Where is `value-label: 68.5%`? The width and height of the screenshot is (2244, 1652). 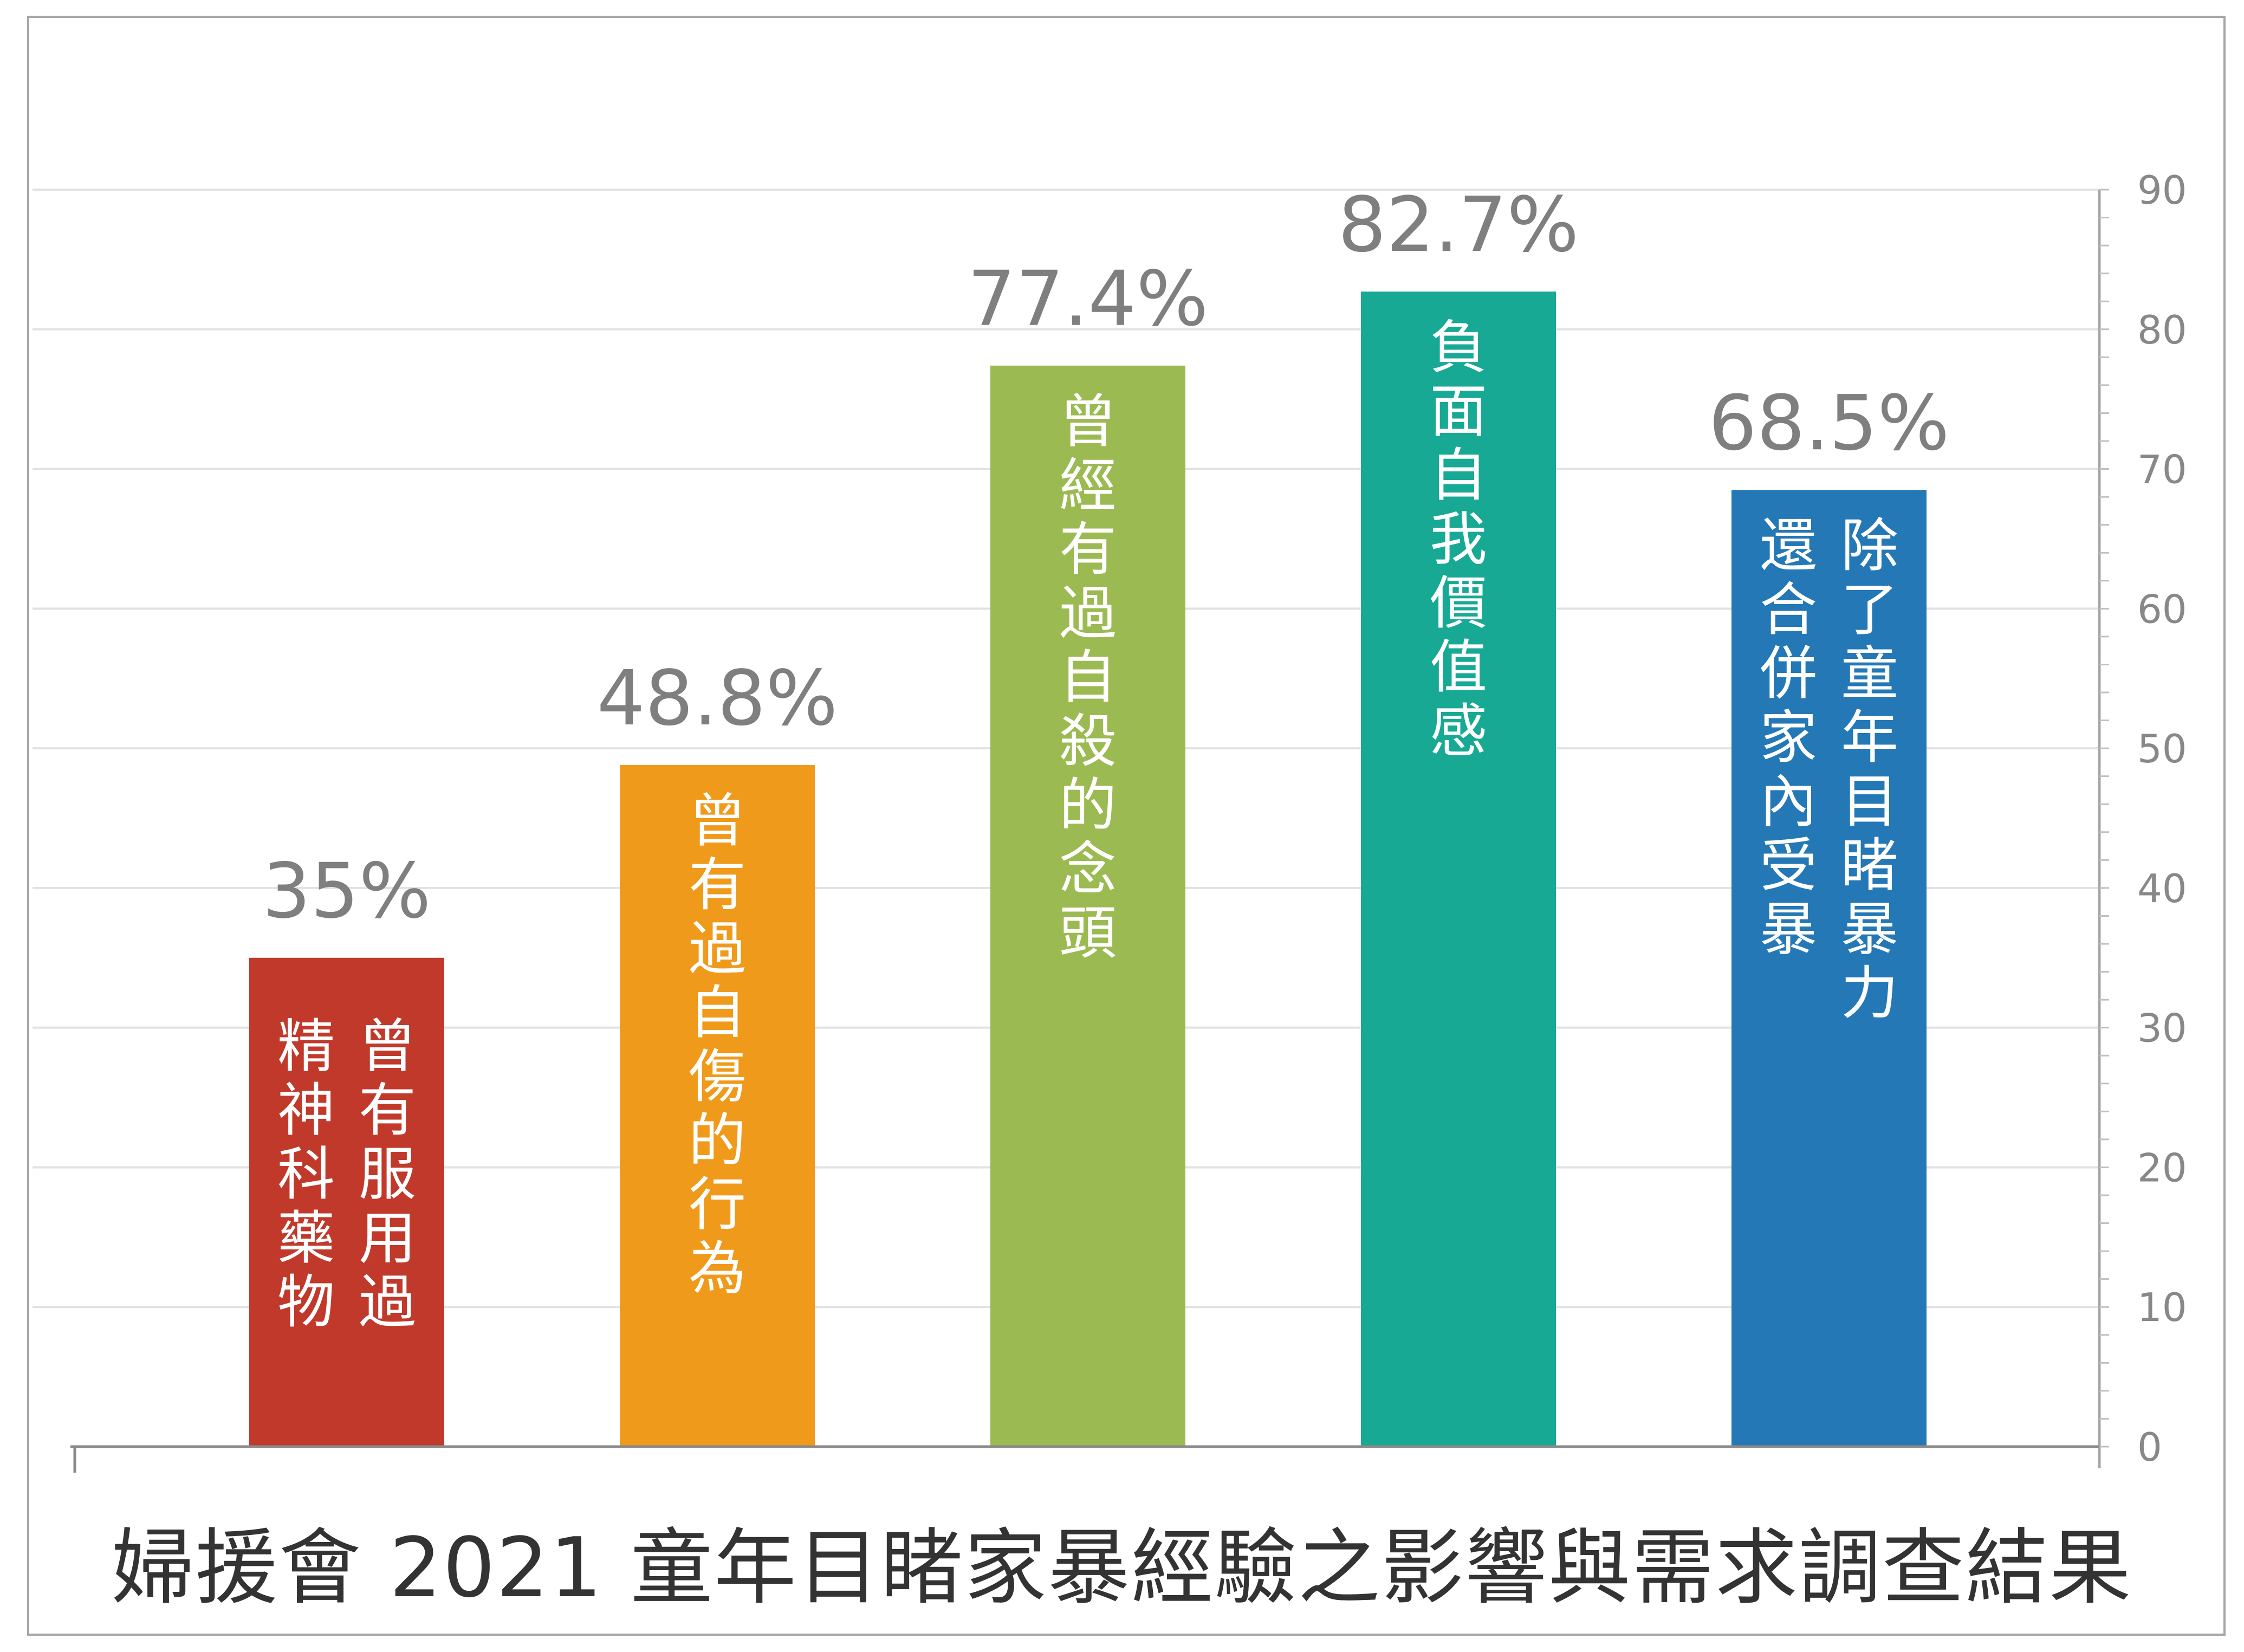
value-label: 68.5% is located at coordinates (1829, 423).